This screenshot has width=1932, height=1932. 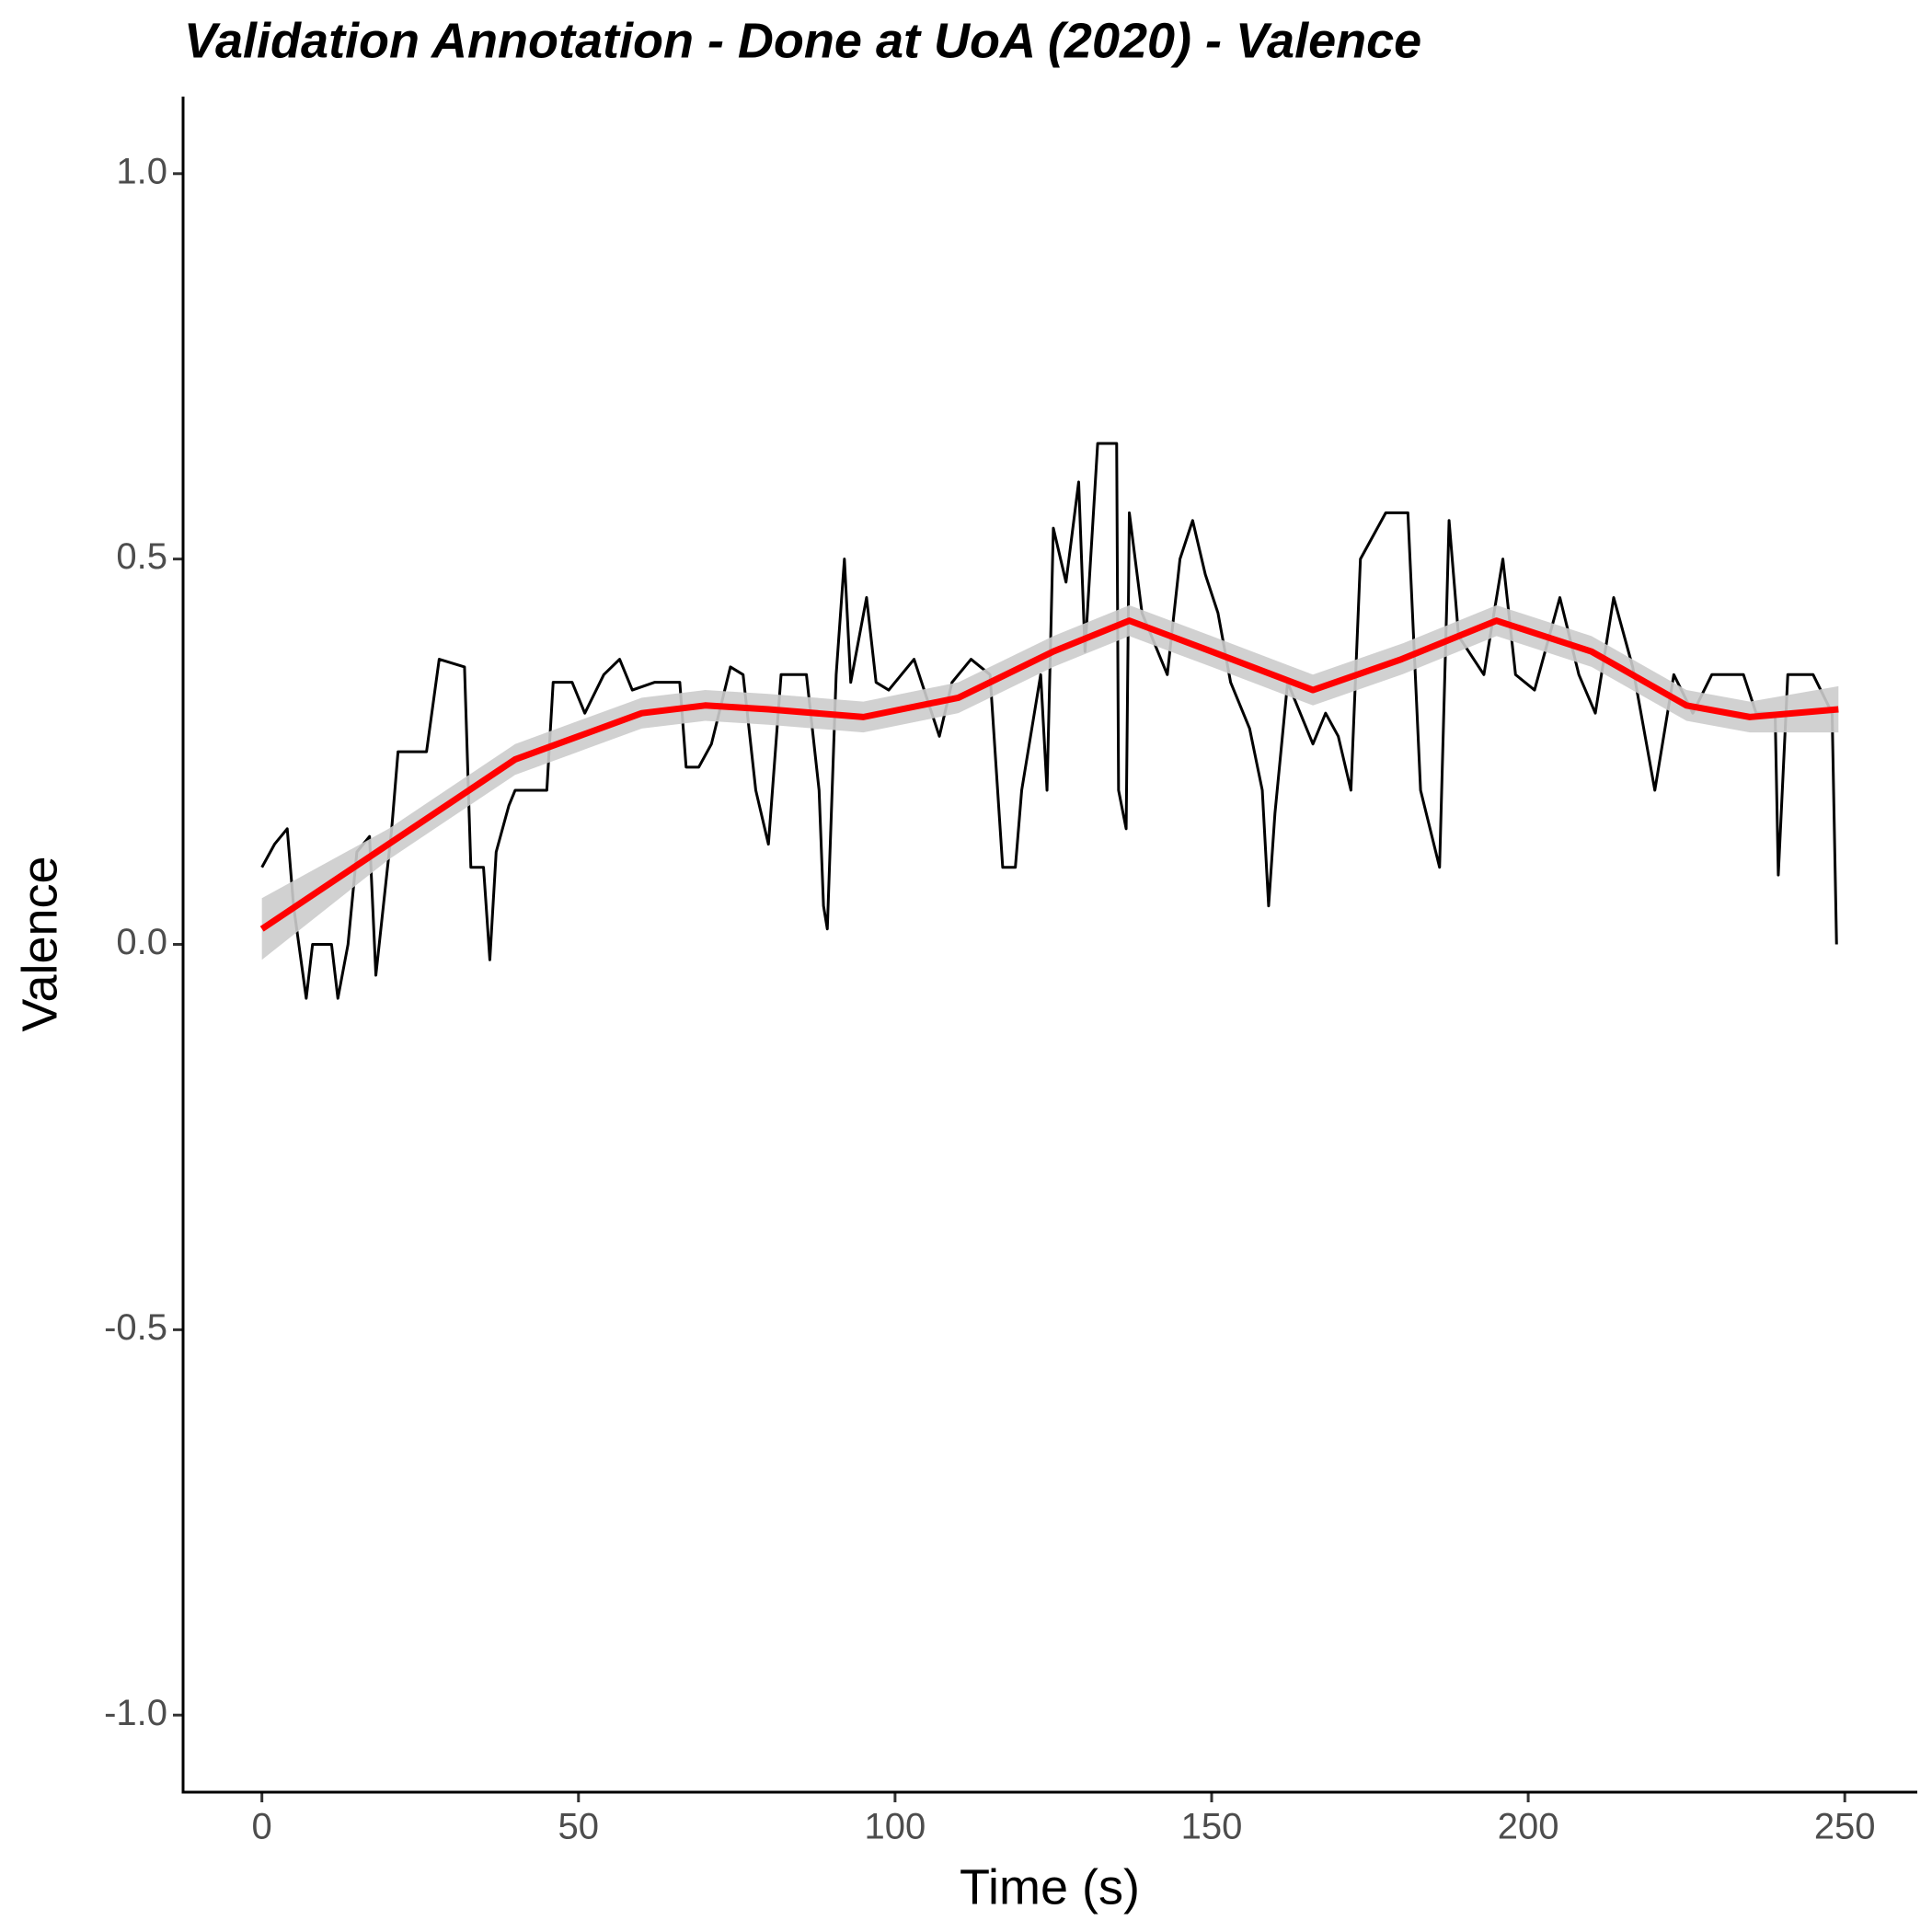 I want to click on x-tick-label: 150, so click(x=1212, y=1827).